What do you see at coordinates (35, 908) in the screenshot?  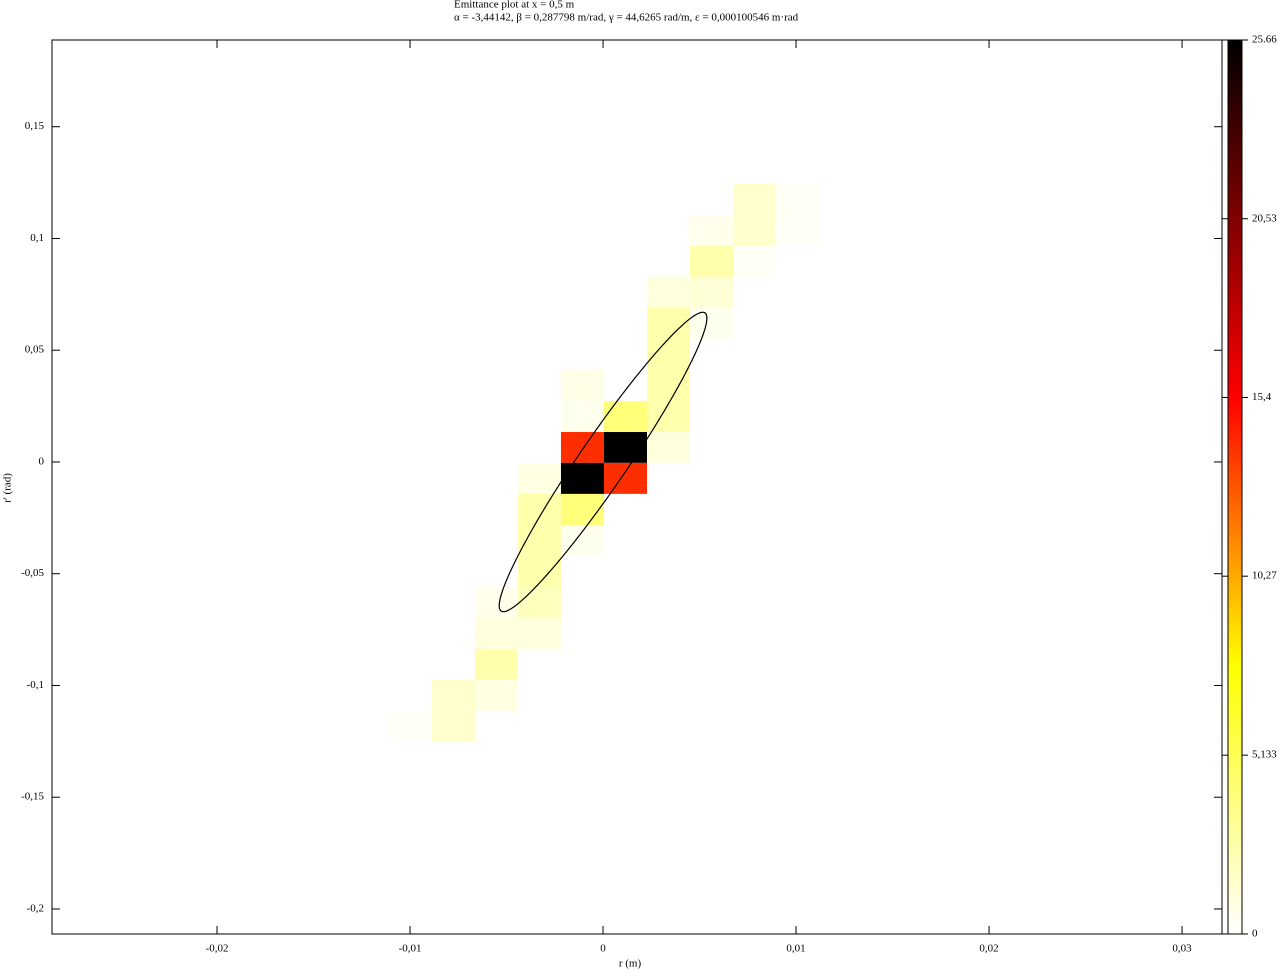 I see `y-tick-label: -0,2` at bounding box center [35, 908].